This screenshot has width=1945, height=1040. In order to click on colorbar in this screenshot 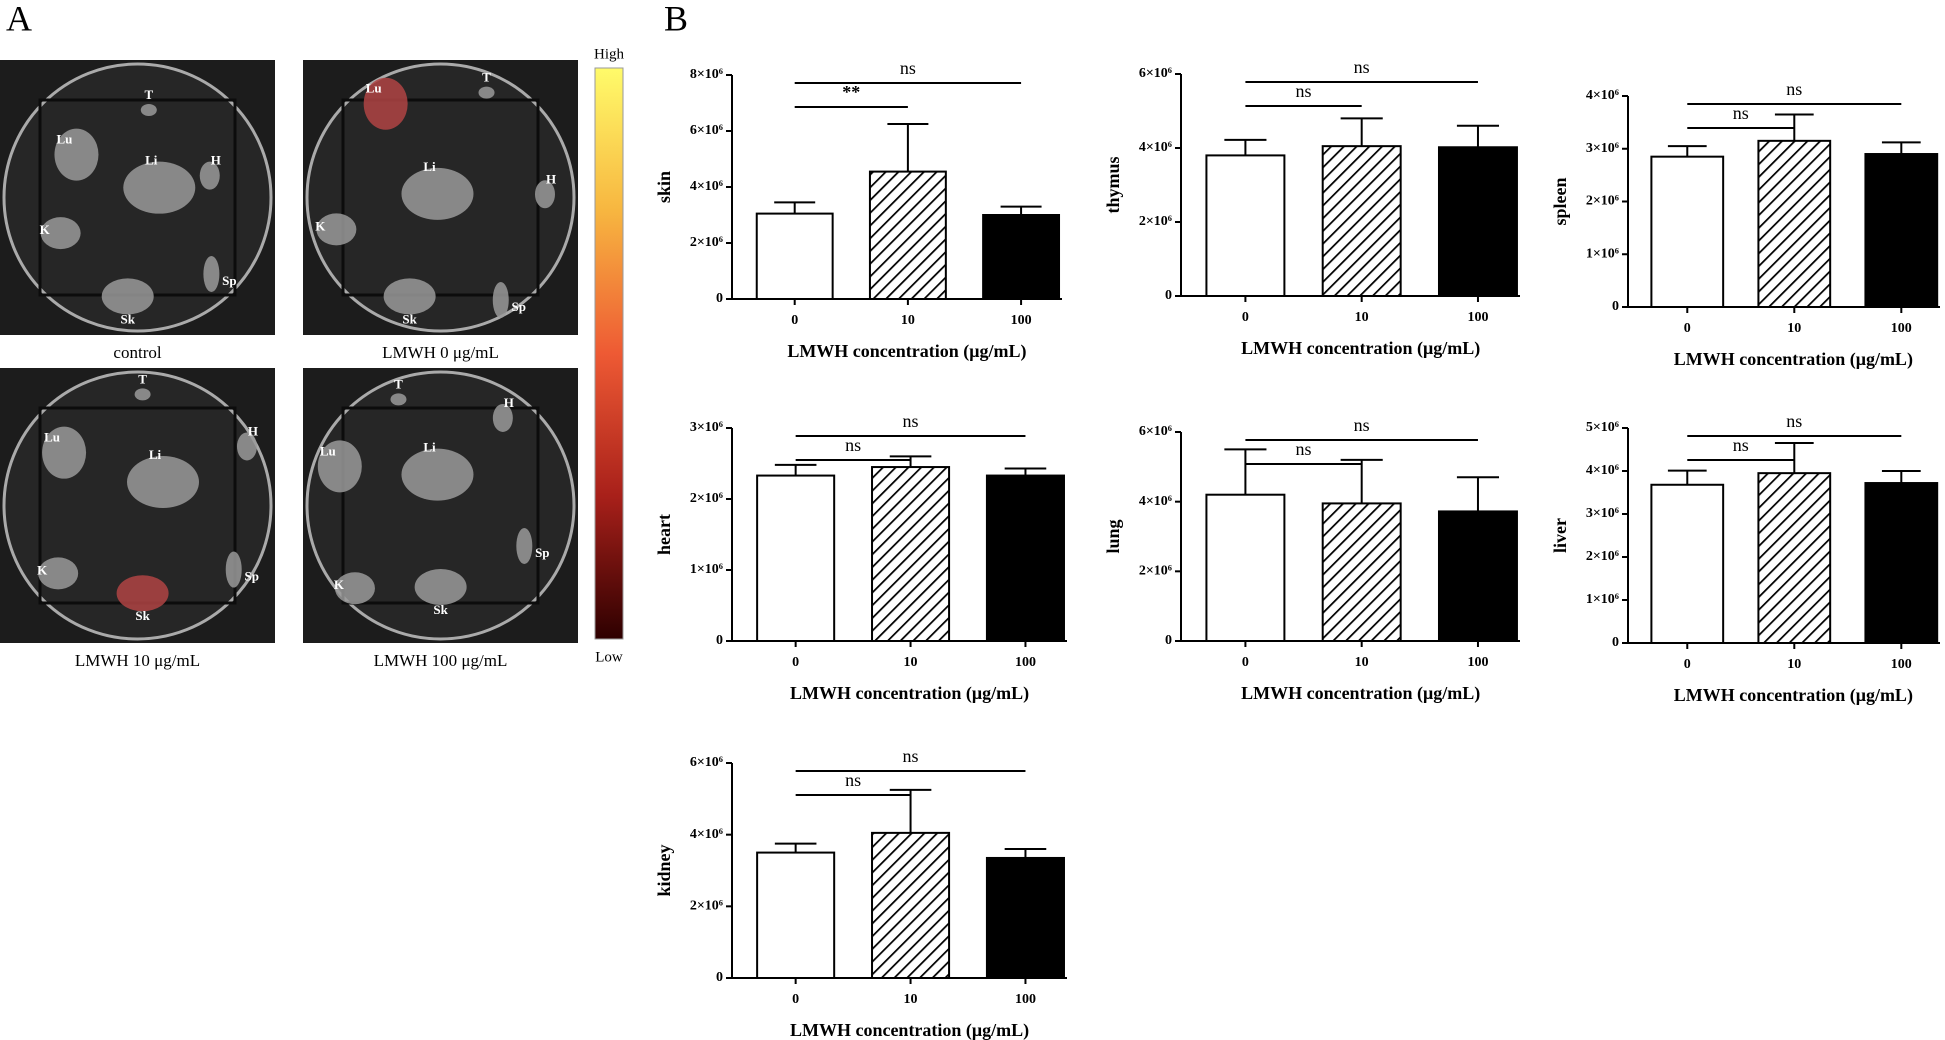, I will do `click(609, 353)`.